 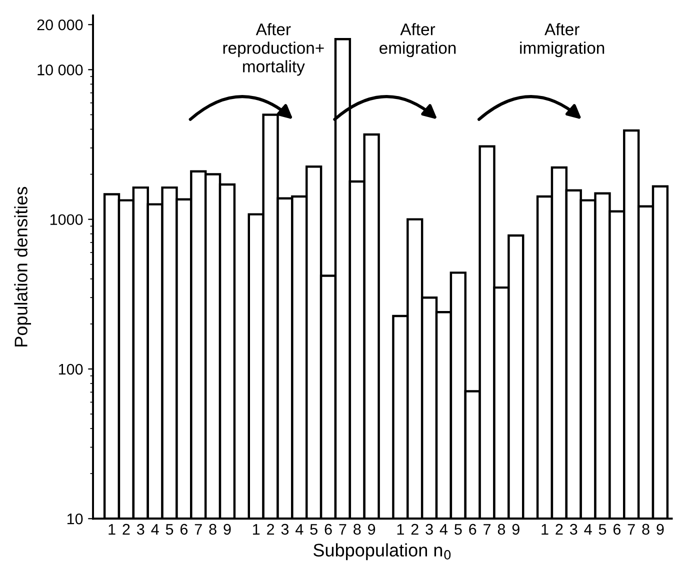 I want to click on y-axis-title: Population densities, so click(x=23, y=266).